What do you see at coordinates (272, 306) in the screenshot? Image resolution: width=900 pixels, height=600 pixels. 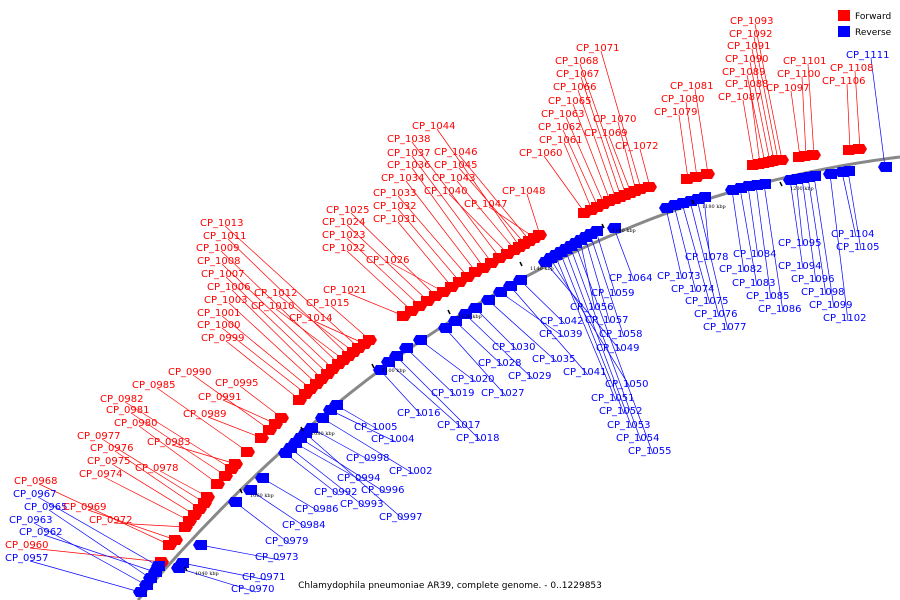 I see `gene-label-cp_1010: CP_1010` at bounding box center [272, 306].